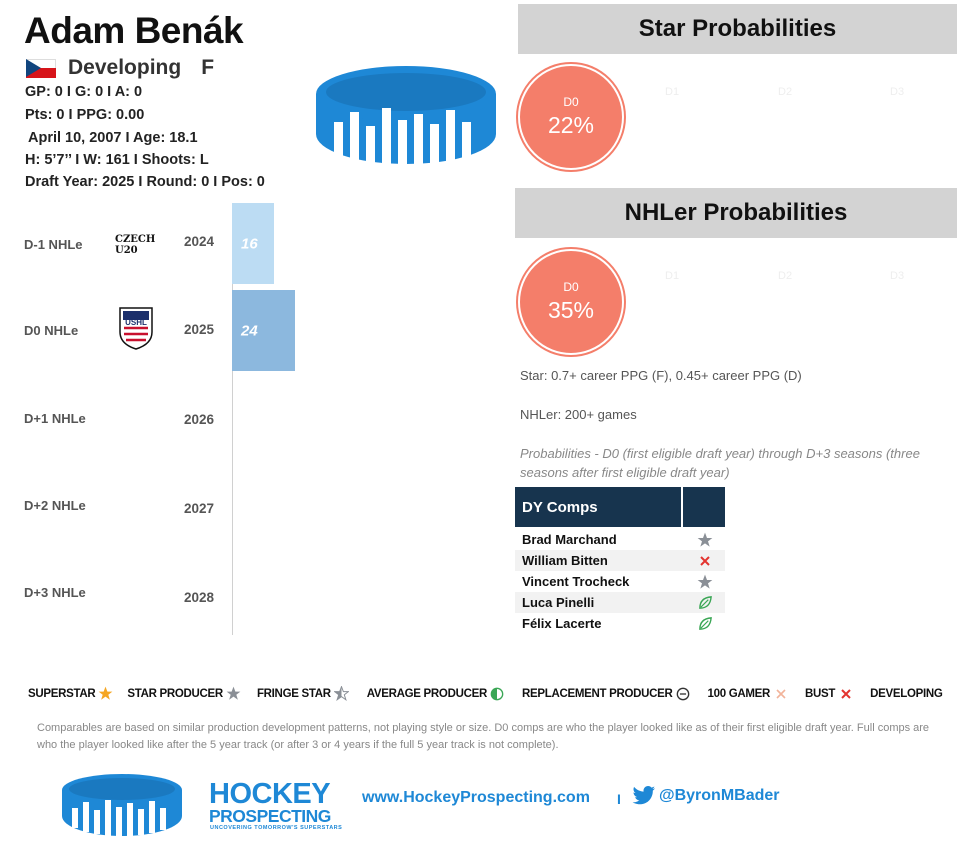 This screenshot has width=962, height=845. Describe the element at coordinates (122, 805) in the screenshot. I see `footer-puck-logo-icon` at that location.